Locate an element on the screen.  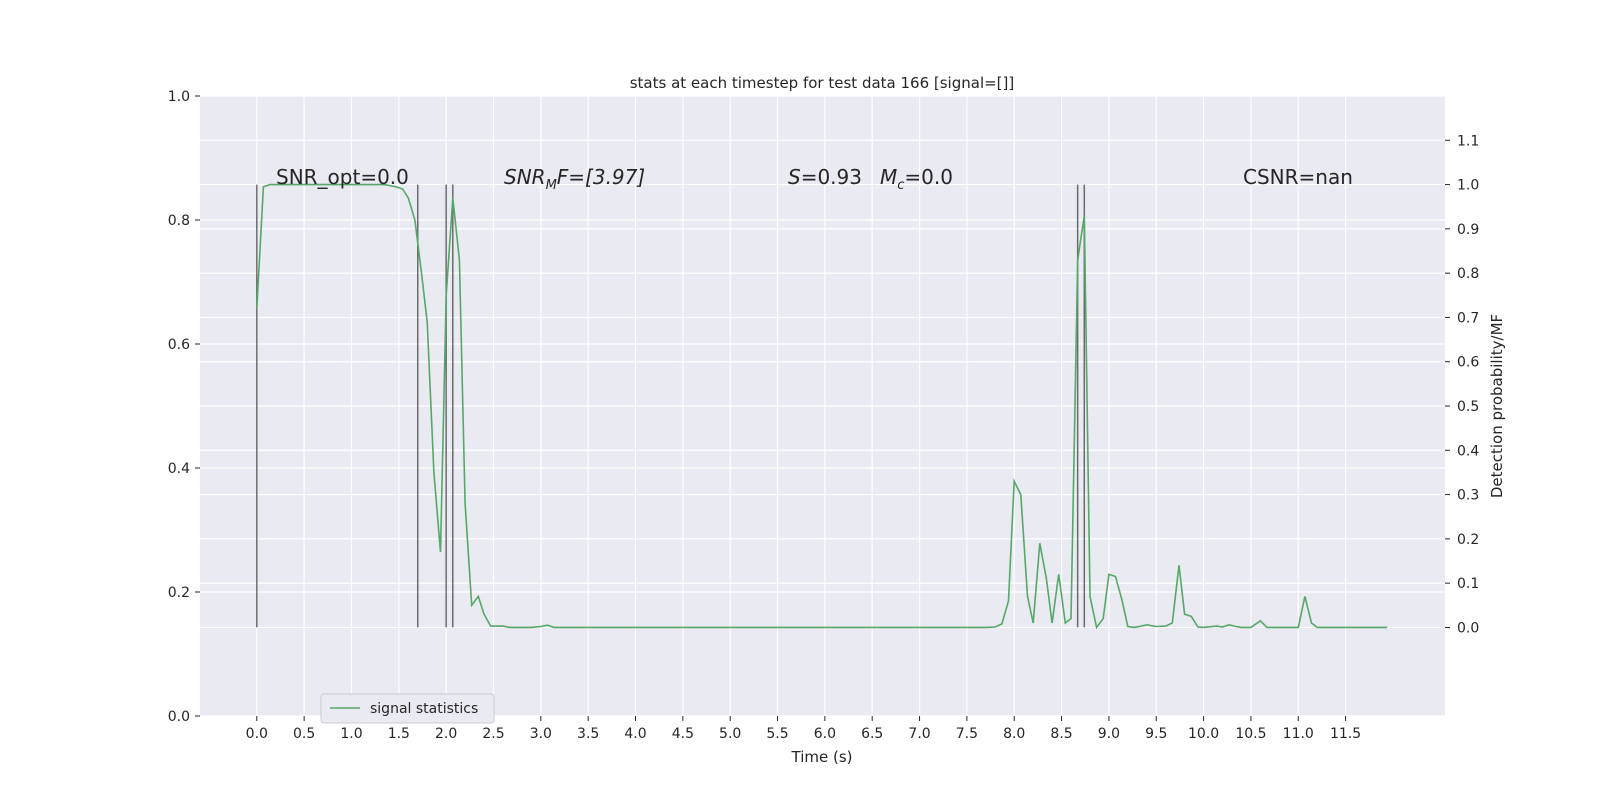
y-right-tick-label: 0.4 is located at coordinates (1468, 451).